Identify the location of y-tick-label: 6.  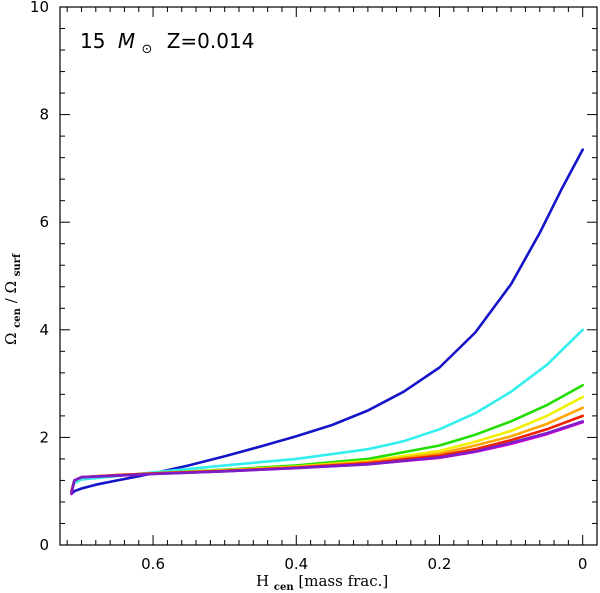
(44, 222).